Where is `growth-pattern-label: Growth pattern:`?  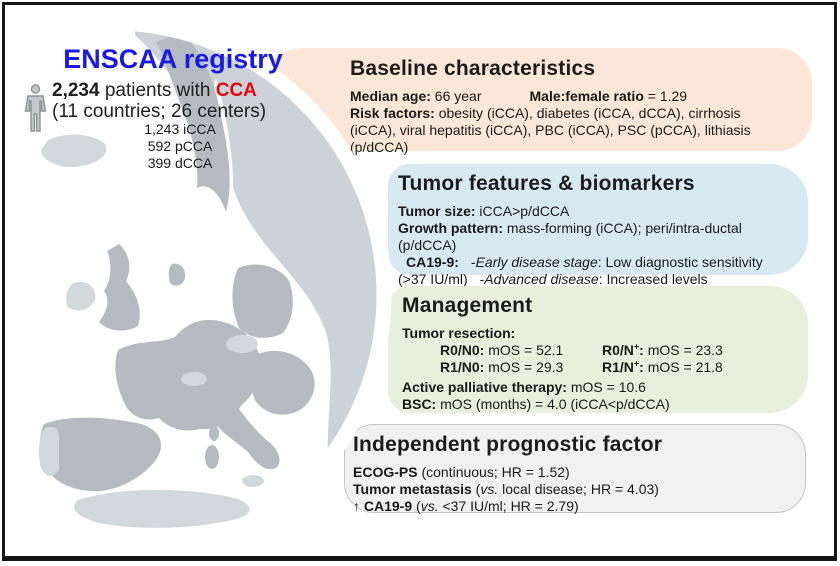
growth-pattern-label: Growth pattern: is located at coordinates (450, 228).